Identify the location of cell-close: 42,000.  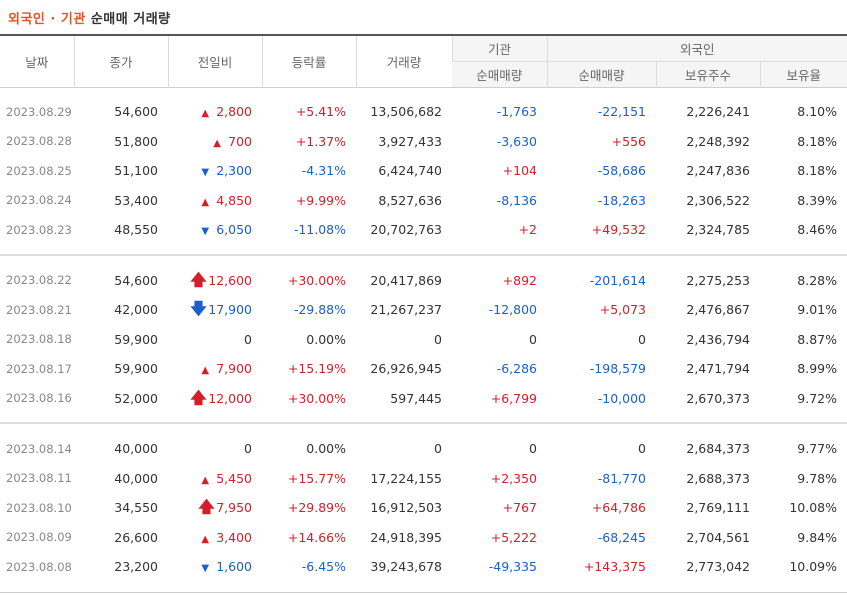
(136, 310).